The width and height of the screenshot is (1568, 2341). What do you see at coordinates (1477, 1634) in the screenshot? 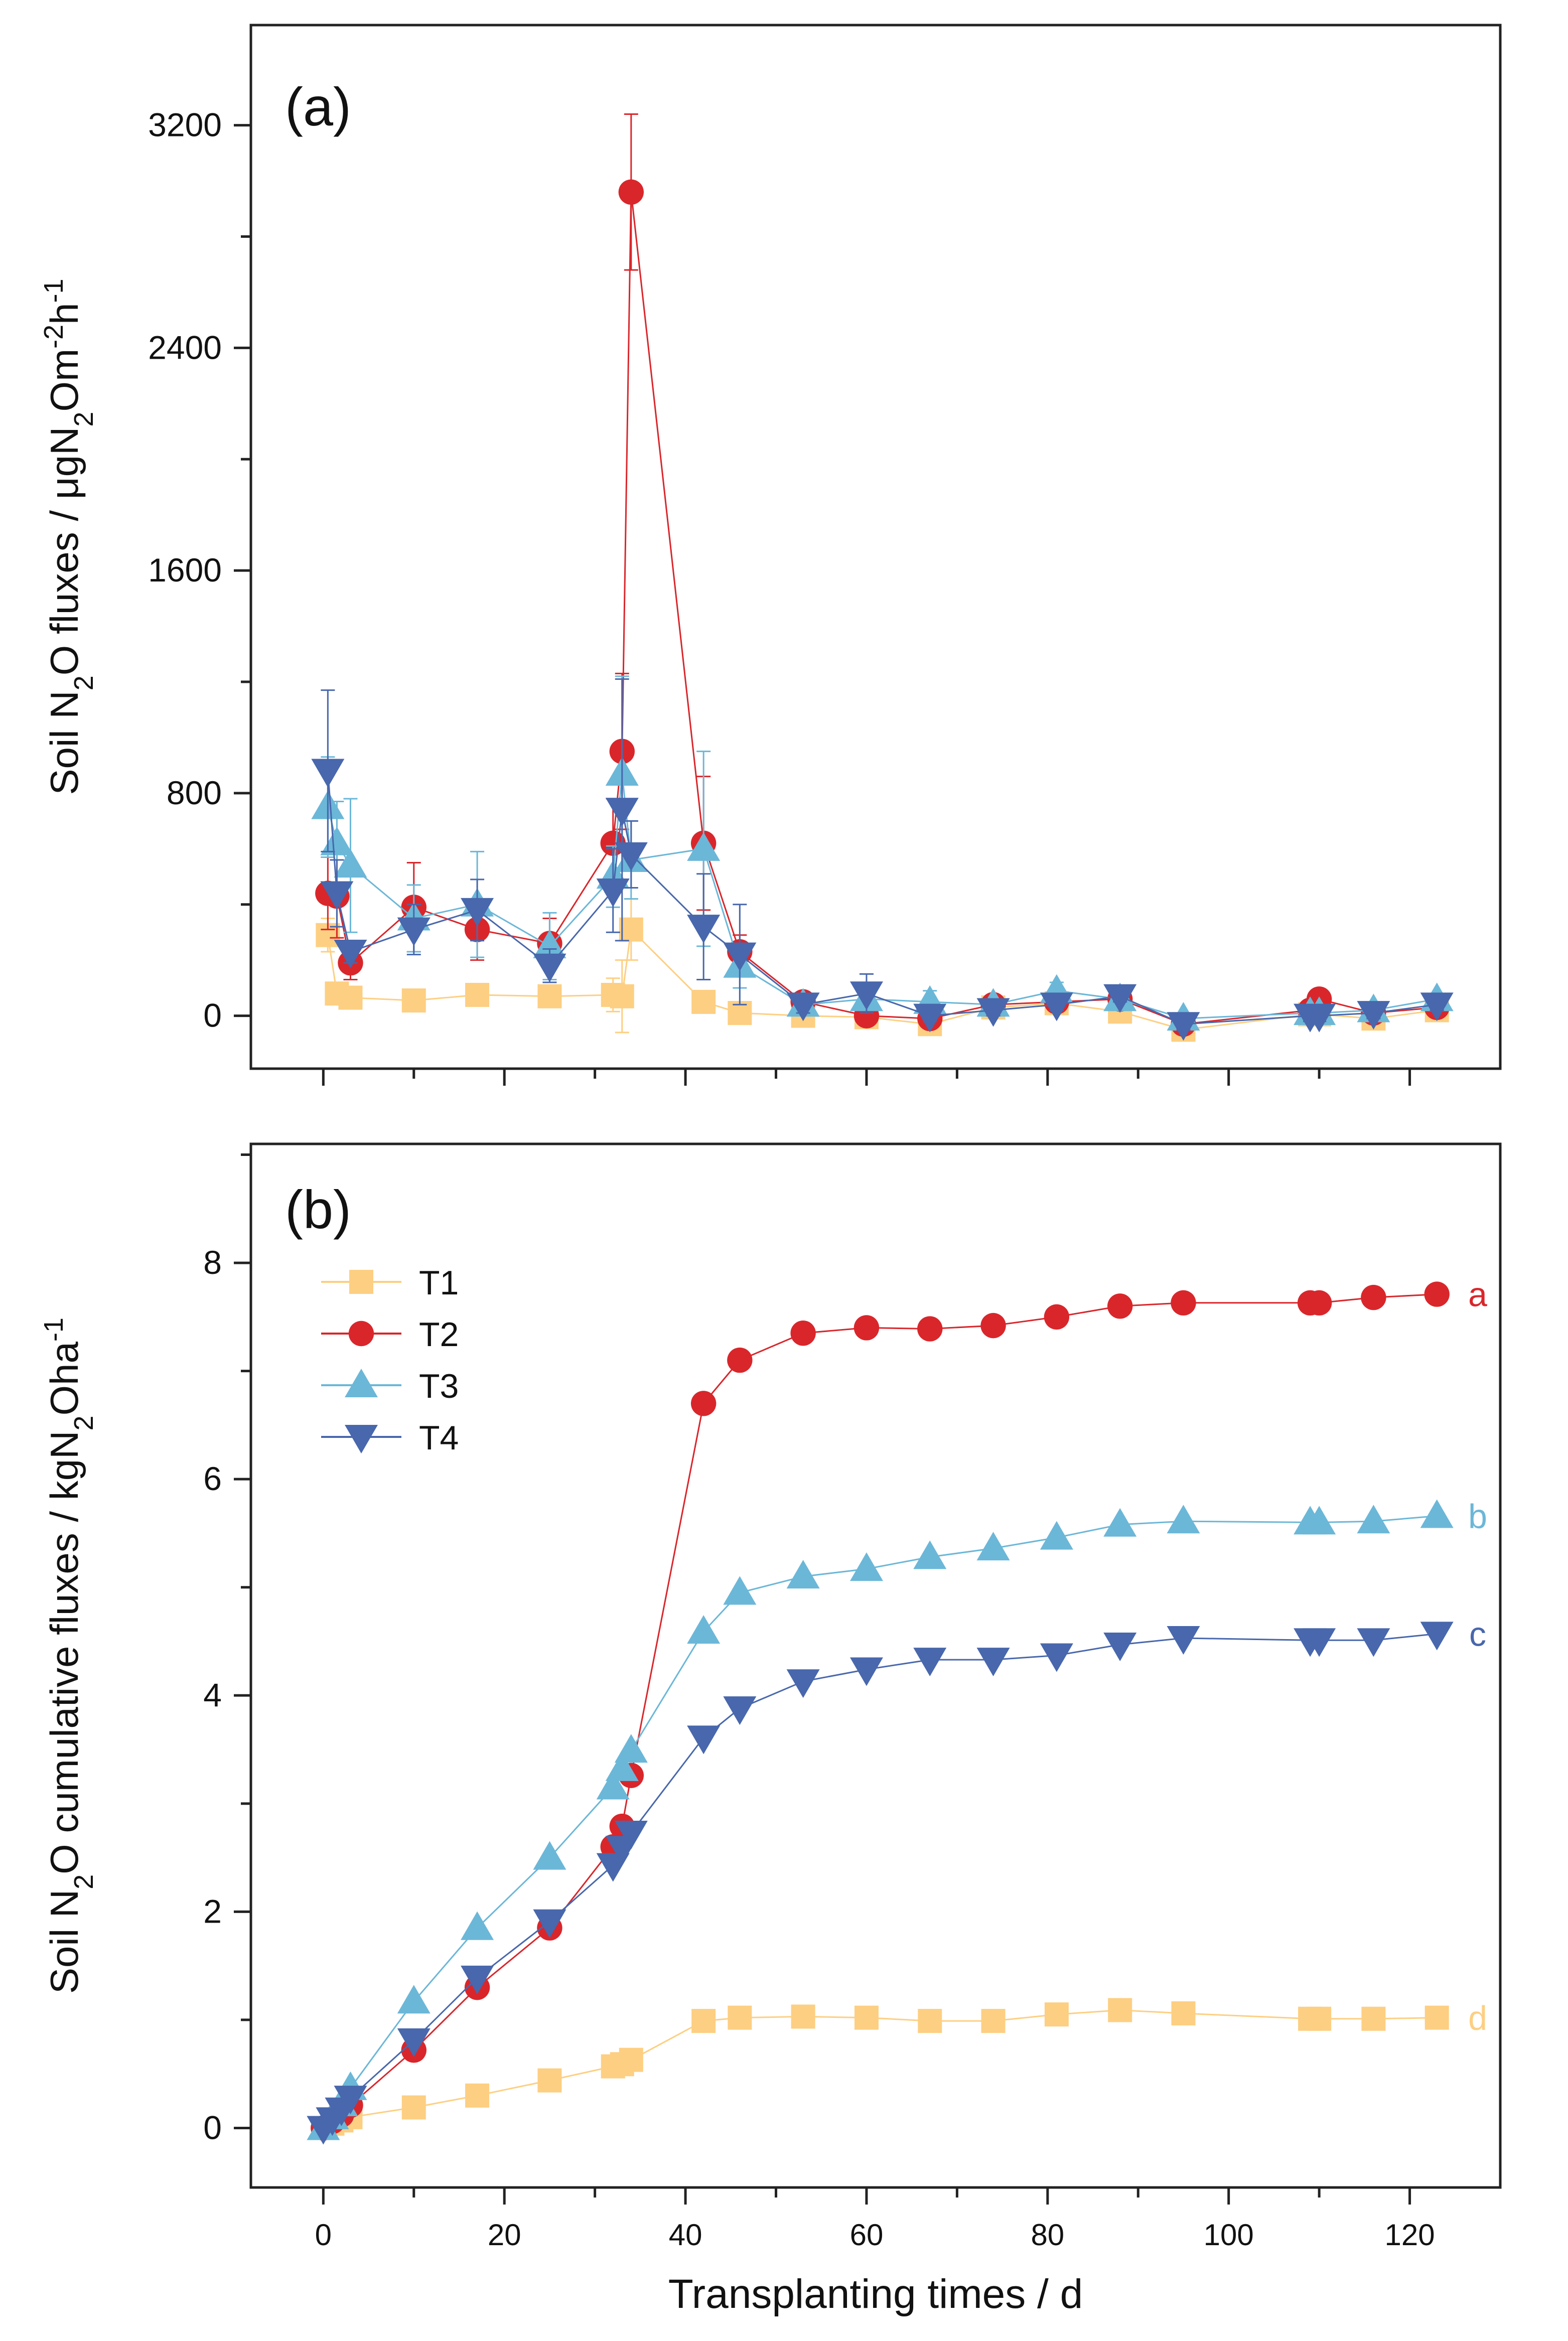
I see `significance-letter-T4: c` at bounding box center [1477, 1634].